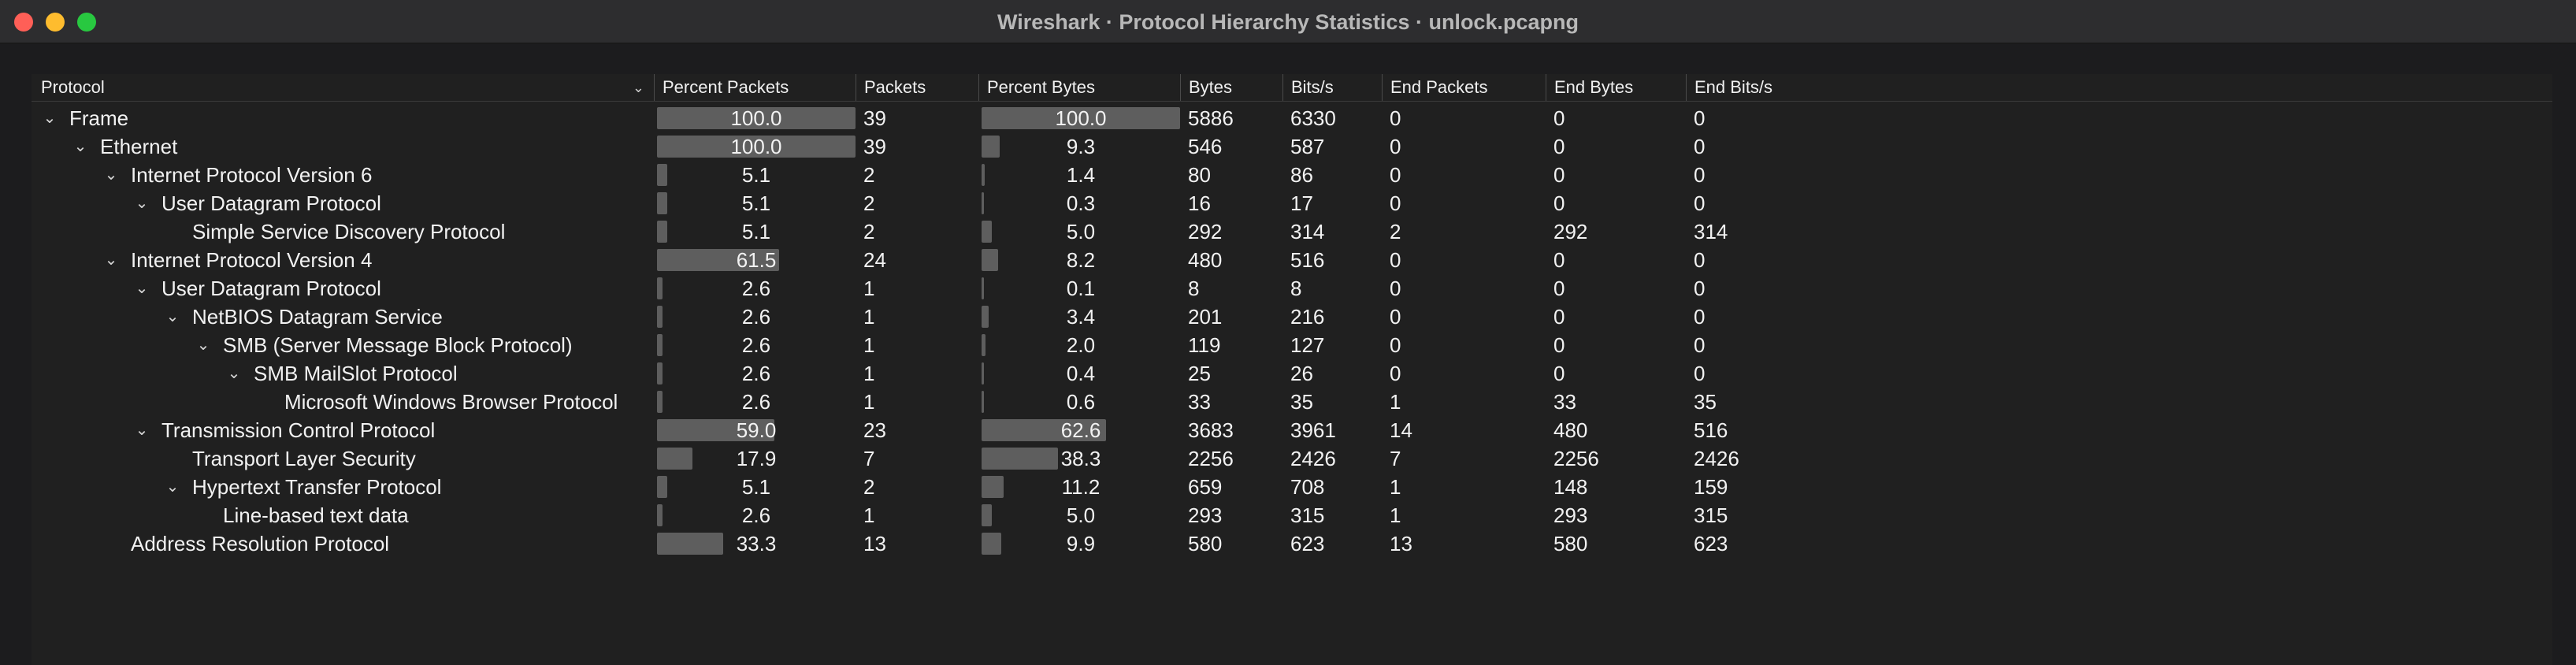  I want to click on bits-per-second-cell: 314, so click(1307, 232).